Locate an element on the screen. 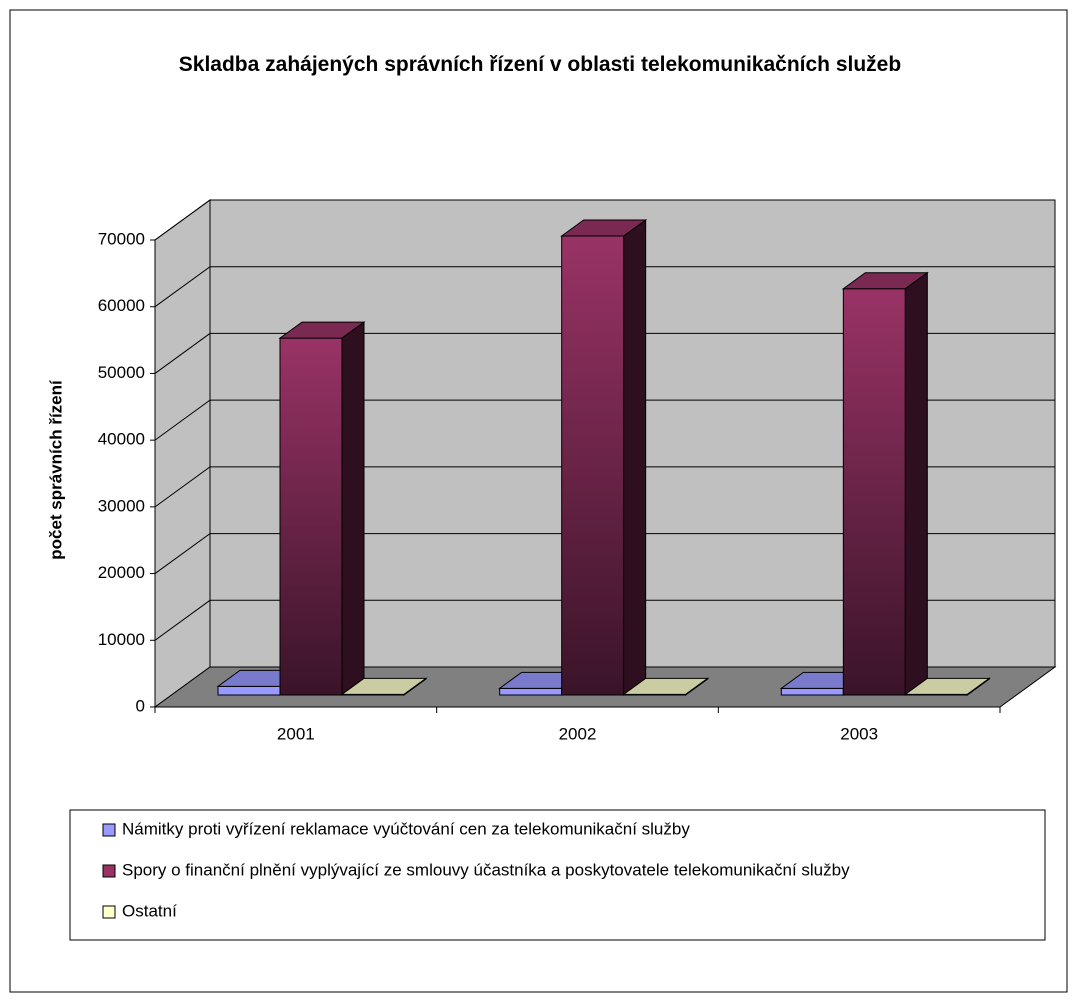 The width and height of the screenshot is (1077, 1003). x-tick-label: 2001 is located at coordinates (296, 733).